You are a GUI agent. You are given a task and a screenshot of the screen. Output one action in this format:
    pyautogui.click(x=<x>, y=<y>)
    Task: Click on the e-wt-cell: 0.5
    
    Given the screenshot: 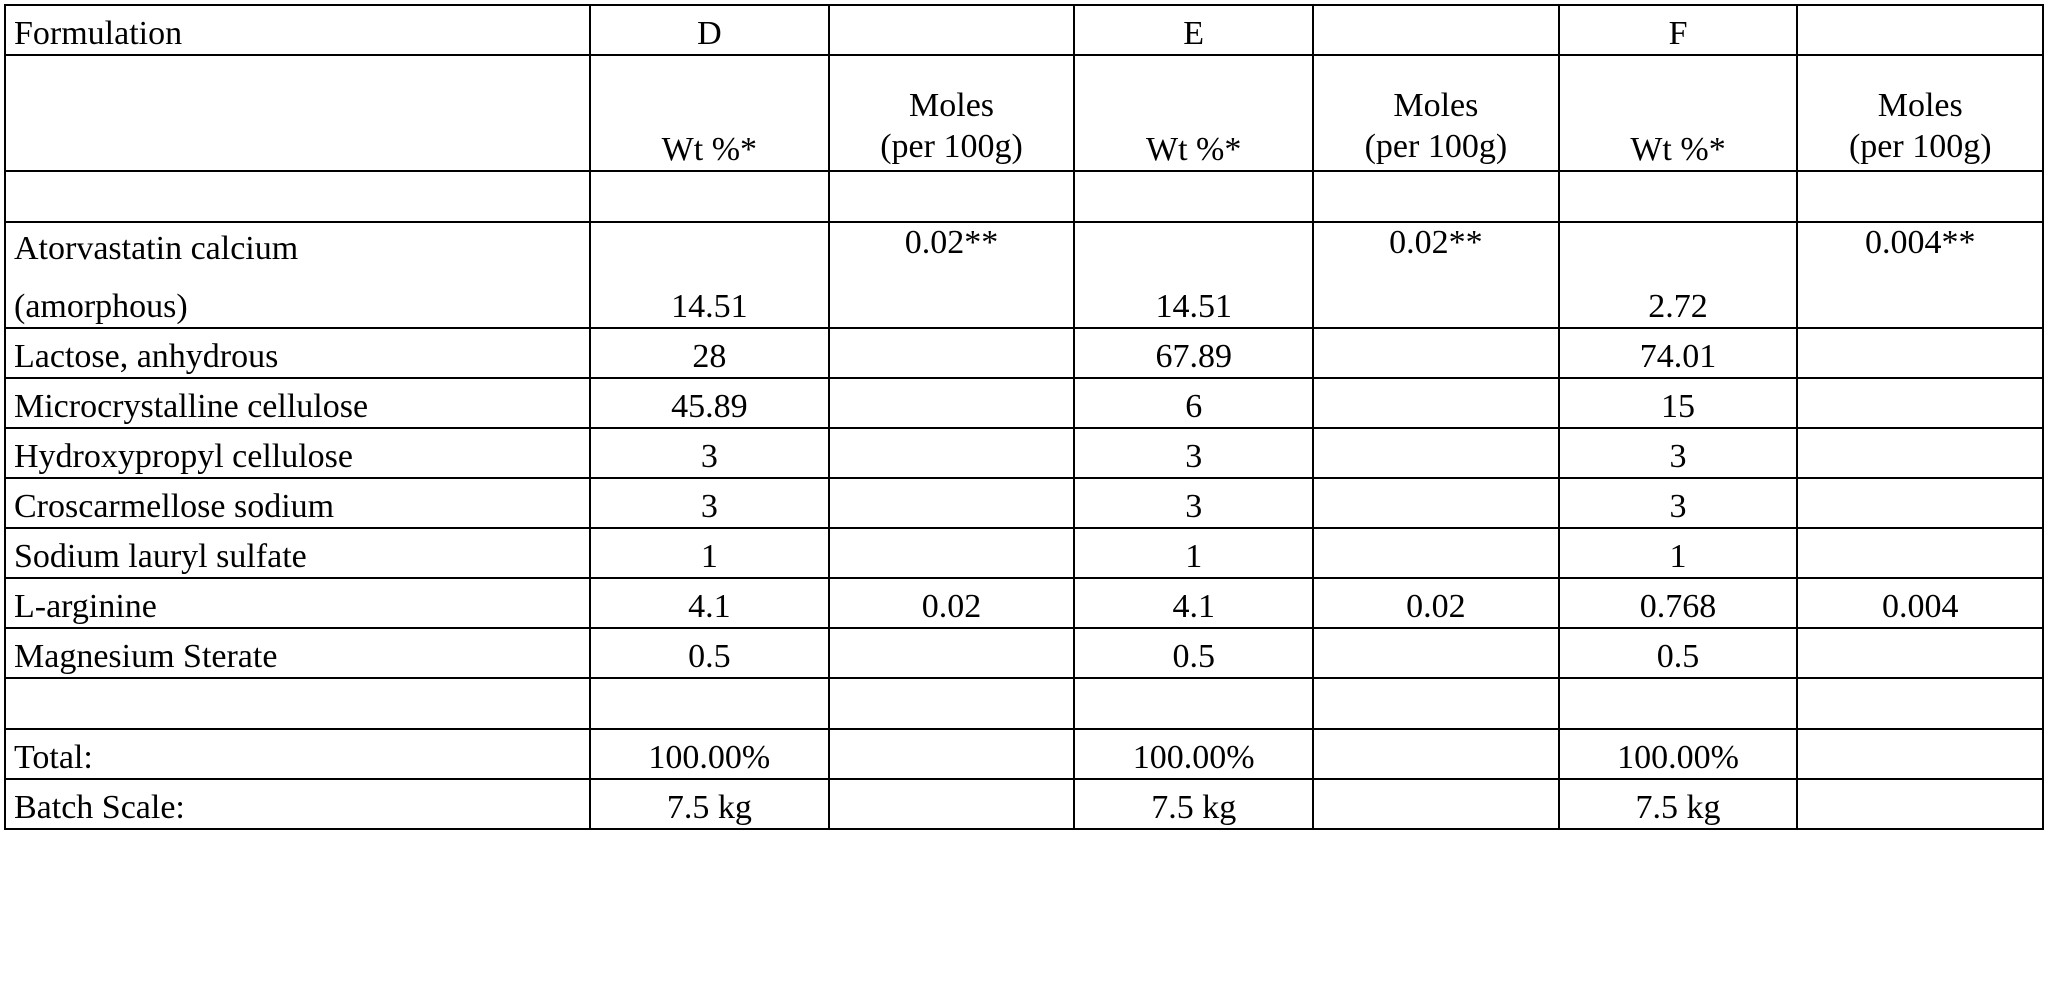 What is the action you would take?
    pyautogui.click(x=1193, y=653)
    